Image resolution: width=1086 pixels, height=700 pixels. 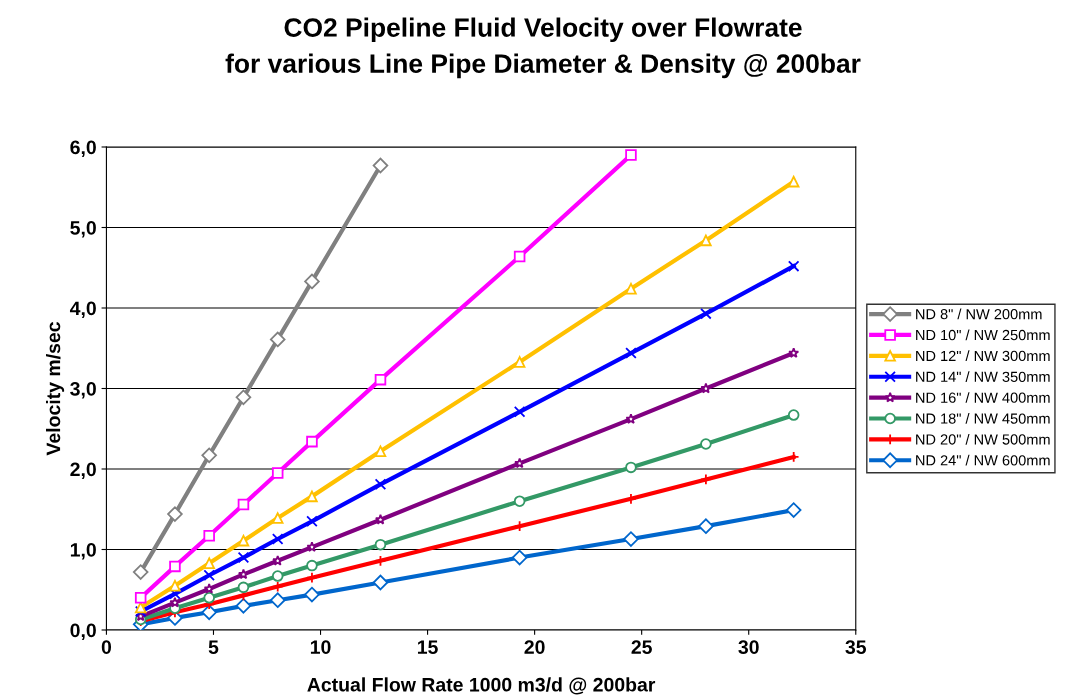 What do you see at coordinates (320, 647) in the screenshot?
I see `x-tick-label: 10` at bounding box center [320, 647].